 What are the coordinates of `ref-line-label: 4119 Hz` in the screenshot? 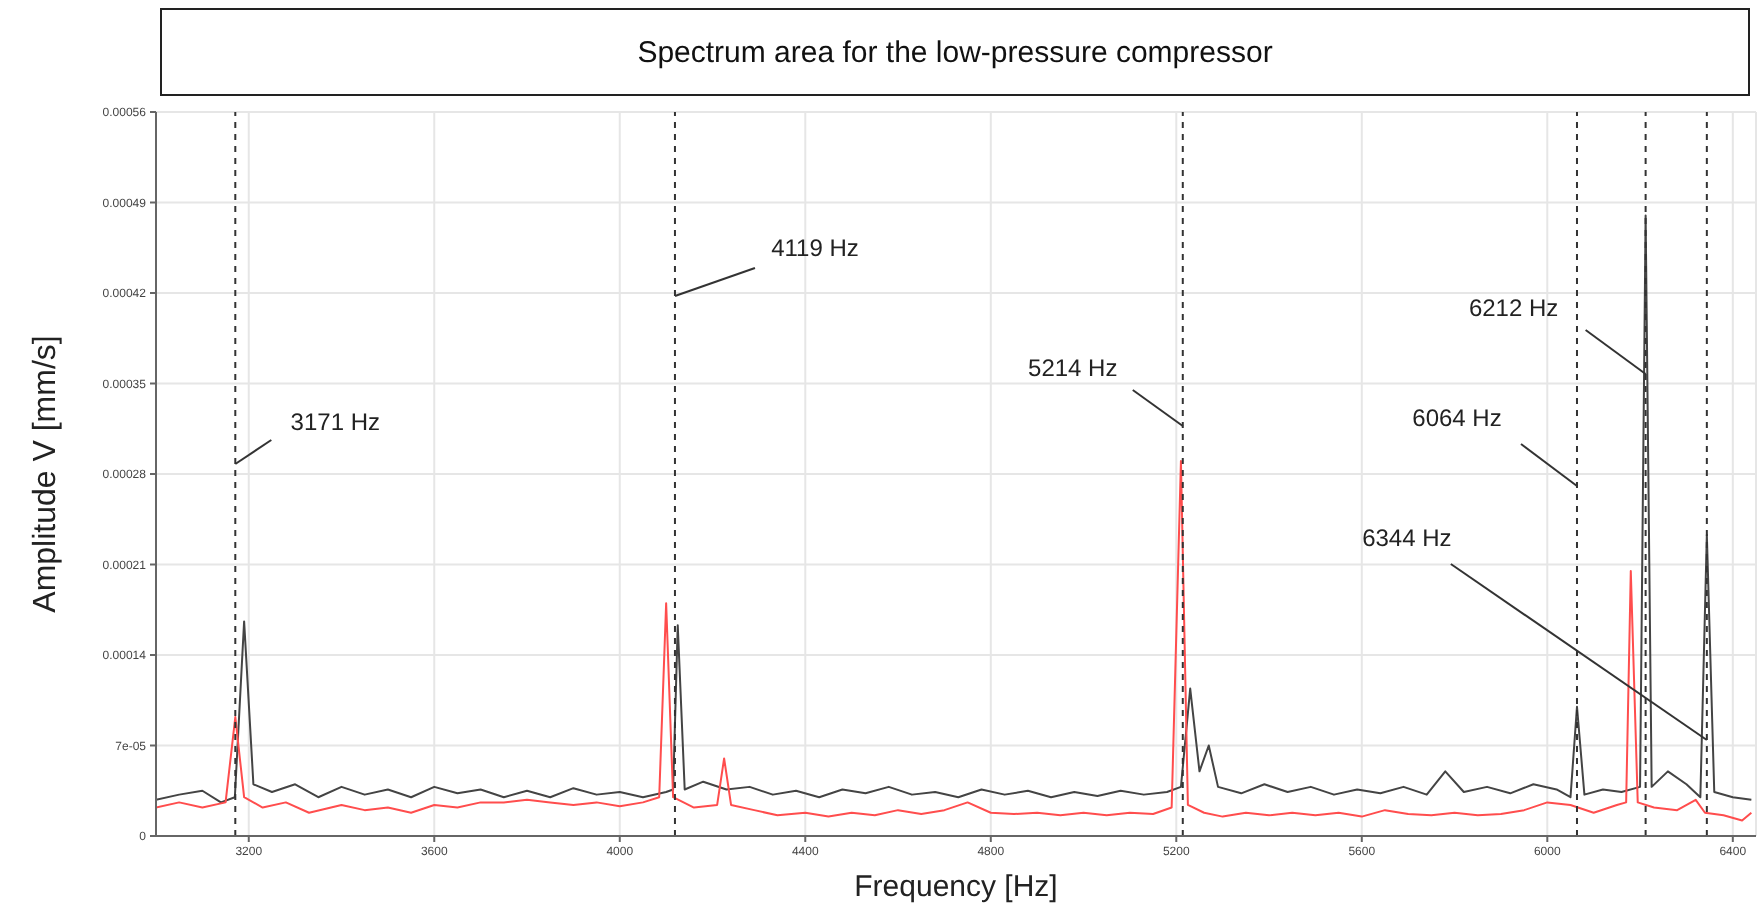 It's located at (815, 248).